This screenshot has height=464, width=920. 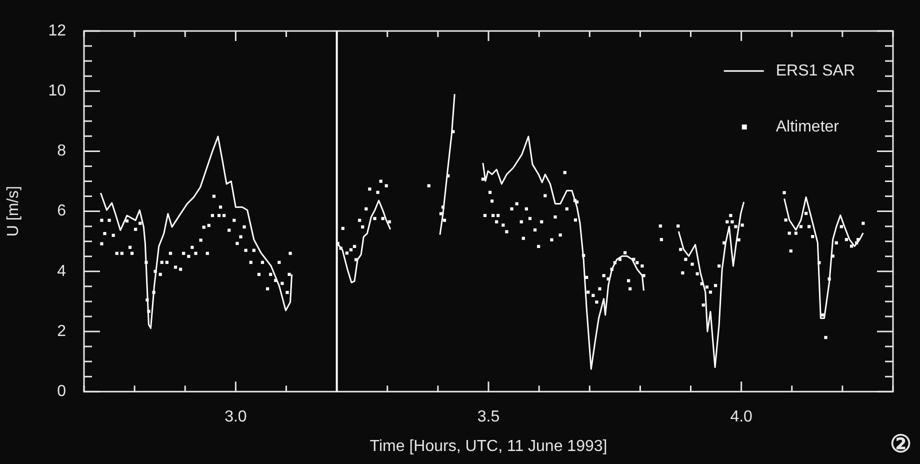 What do you see at coordinates (61, 151) in the screenshot?
I see `y-tick-label: 8` at bounding box center [61, 151].